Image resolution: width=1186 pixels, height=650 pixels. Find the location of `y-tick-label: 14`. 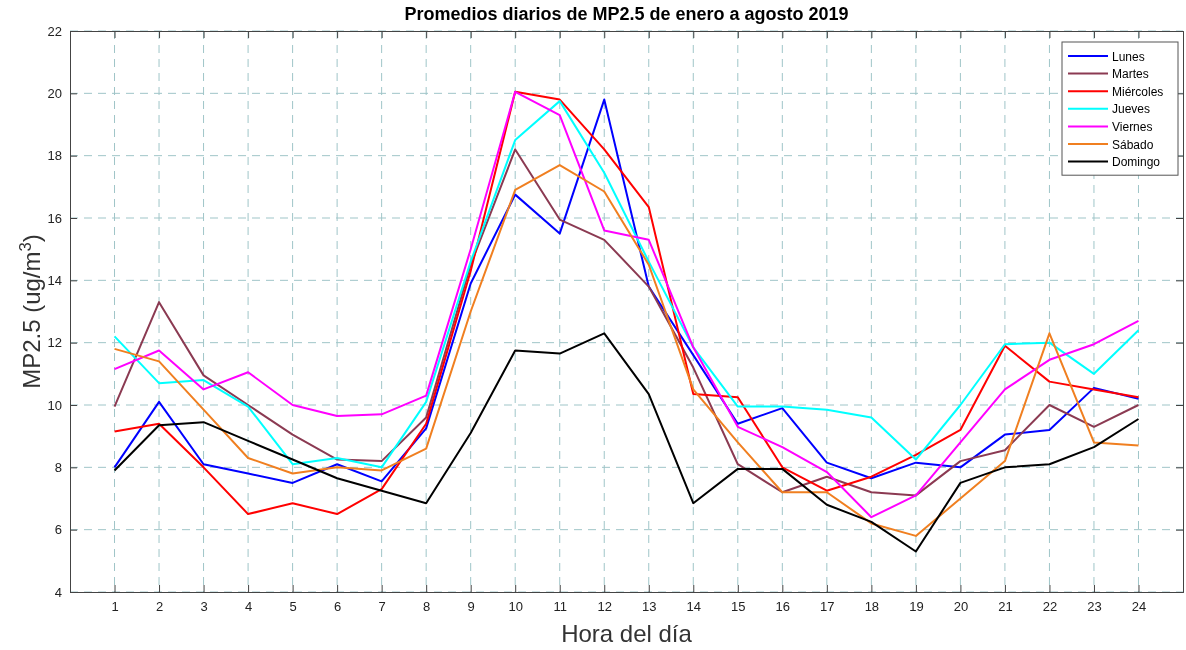

y-tick-label: 14 is located at coordinates (54, 280).